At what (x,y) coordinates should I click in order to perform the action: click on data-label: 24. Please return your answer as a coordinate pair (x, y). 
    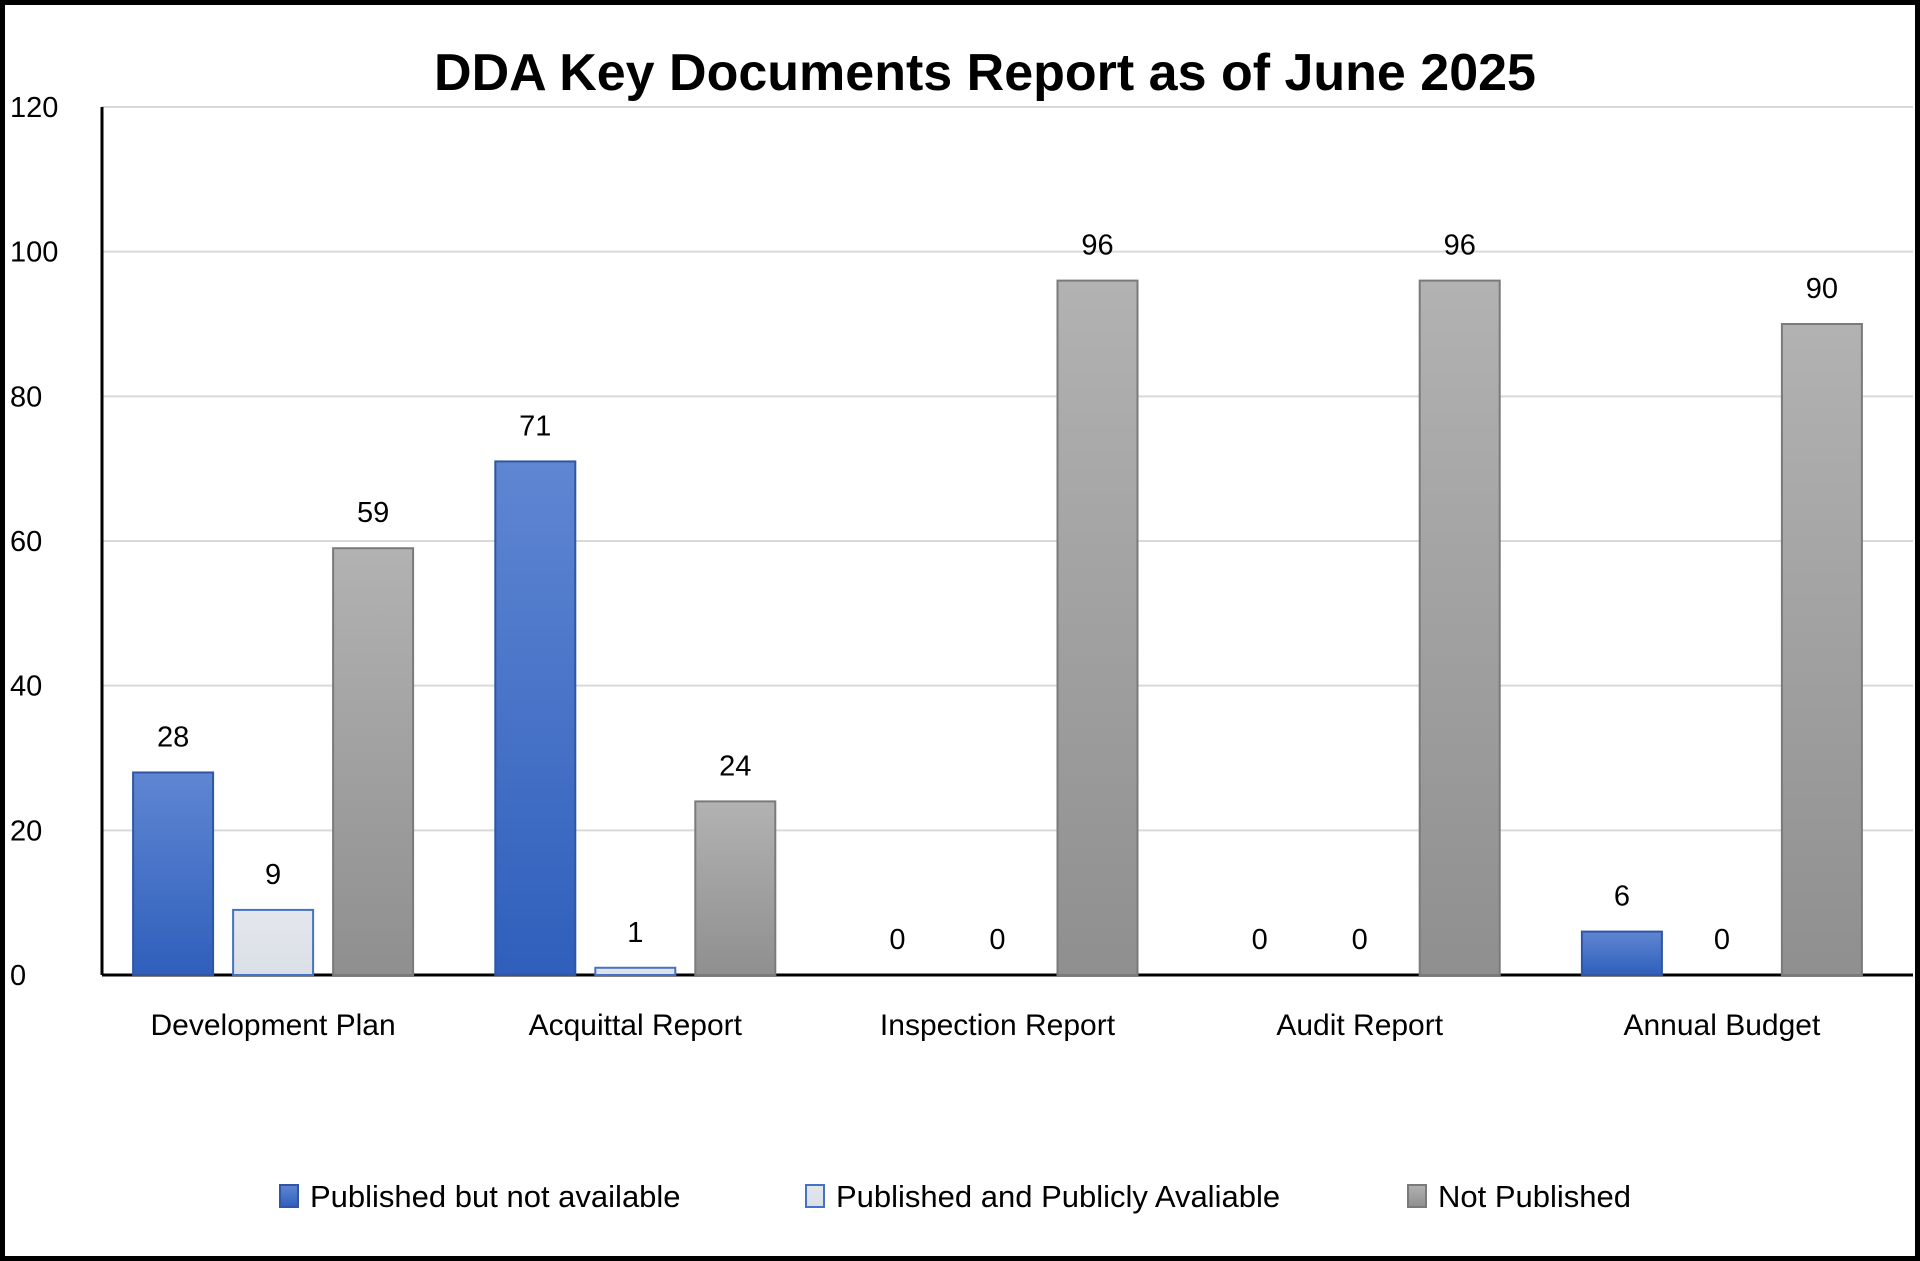
    Looking at the image, I should click on (735, 766).